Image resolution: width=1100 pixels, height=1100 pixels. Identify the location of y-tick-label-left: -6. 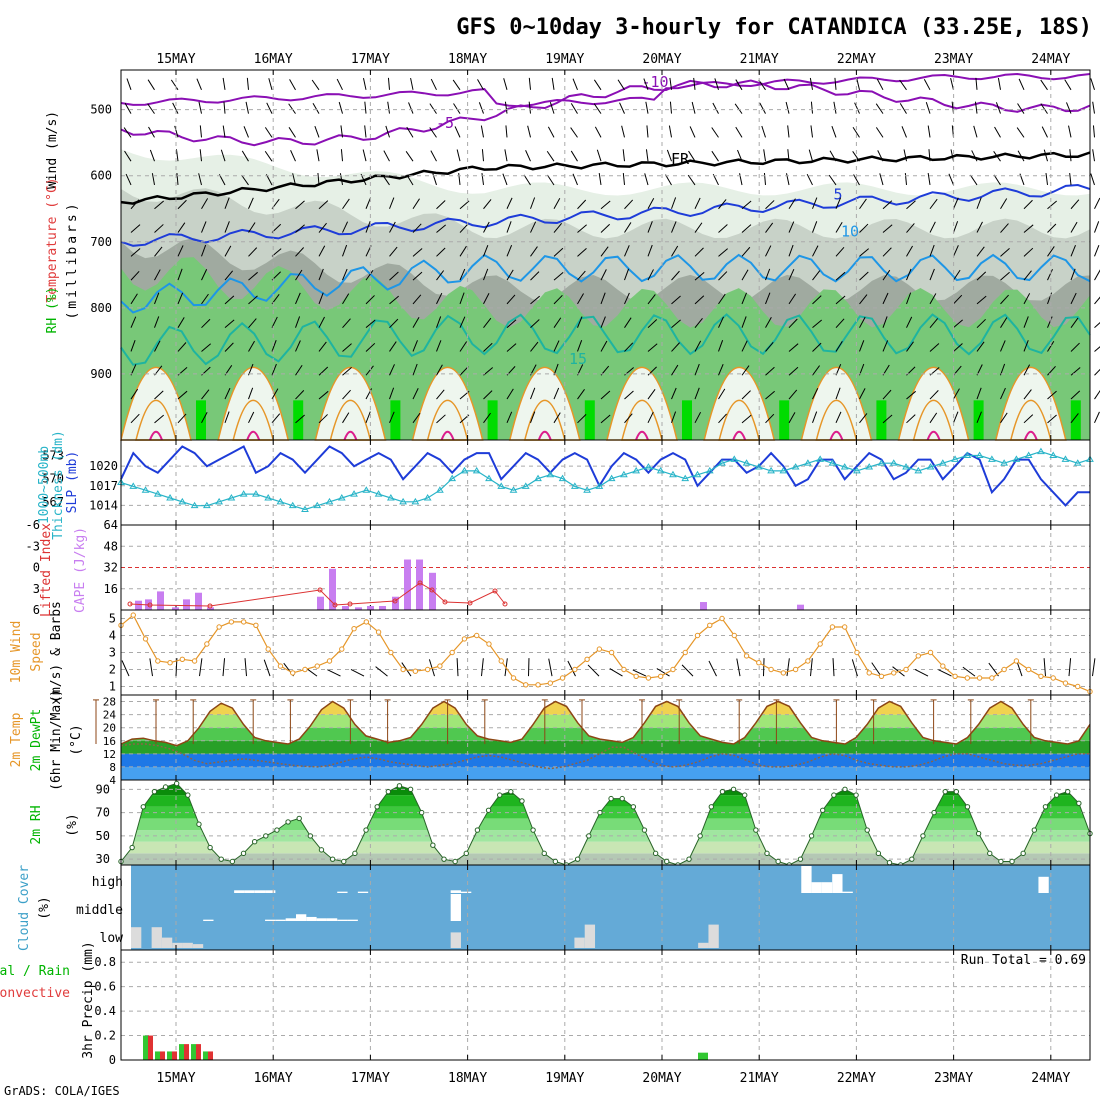
(33, 525).